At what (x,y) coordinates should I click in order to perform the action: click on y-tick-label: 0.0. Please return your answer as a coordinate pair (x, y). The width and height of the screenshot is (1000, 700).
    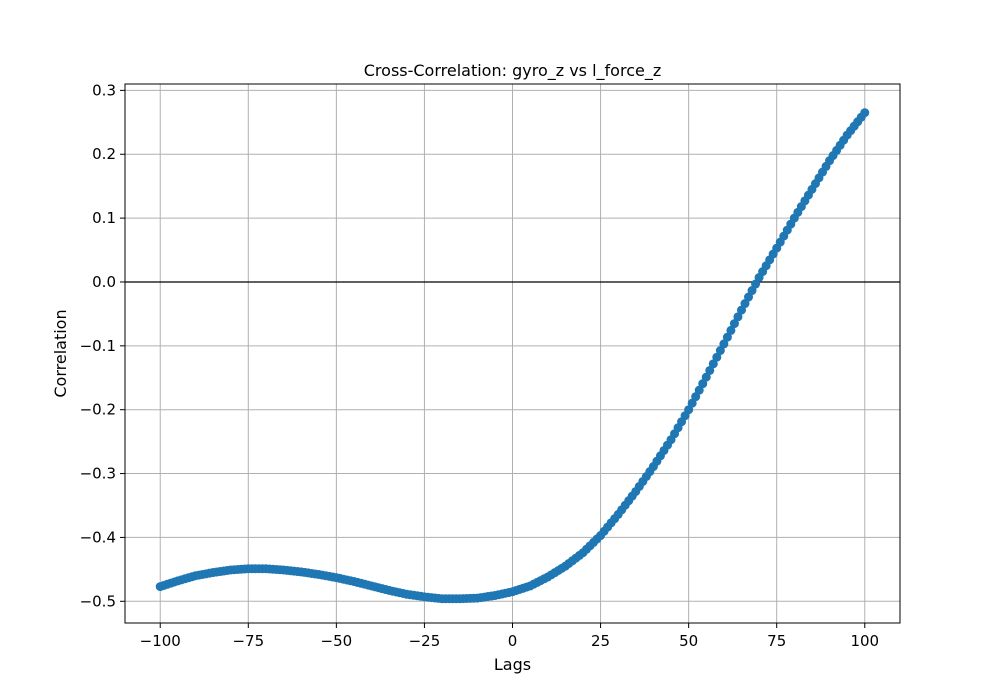
    Looking at the image, I should click on (104, 282).